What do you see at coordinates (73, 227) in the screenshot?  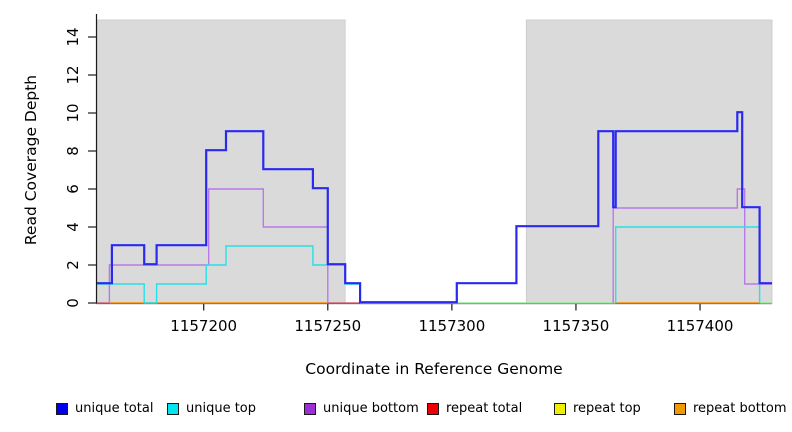 I see `y-tick-label: 4` at bounding box center [73, 227].